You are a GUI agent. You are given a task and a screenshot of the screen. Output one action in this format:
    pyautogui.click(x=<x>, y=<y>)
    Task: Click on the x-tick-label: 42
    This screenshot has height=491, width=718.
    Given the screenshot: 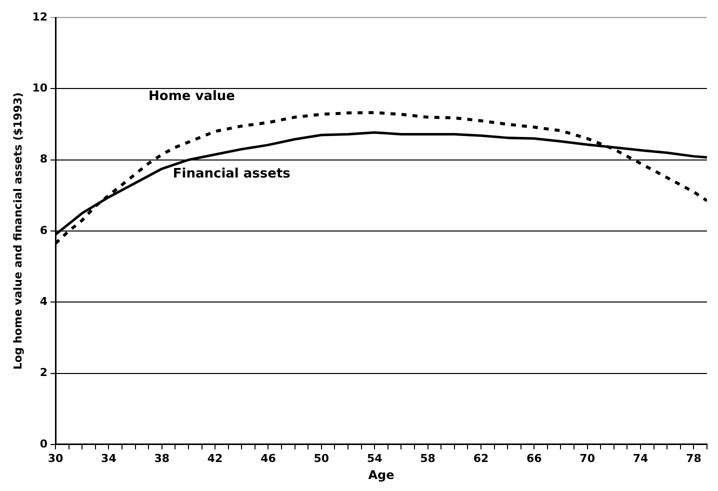 What is the action you would take?
    pyautogui.click(x=215, y=458)
    